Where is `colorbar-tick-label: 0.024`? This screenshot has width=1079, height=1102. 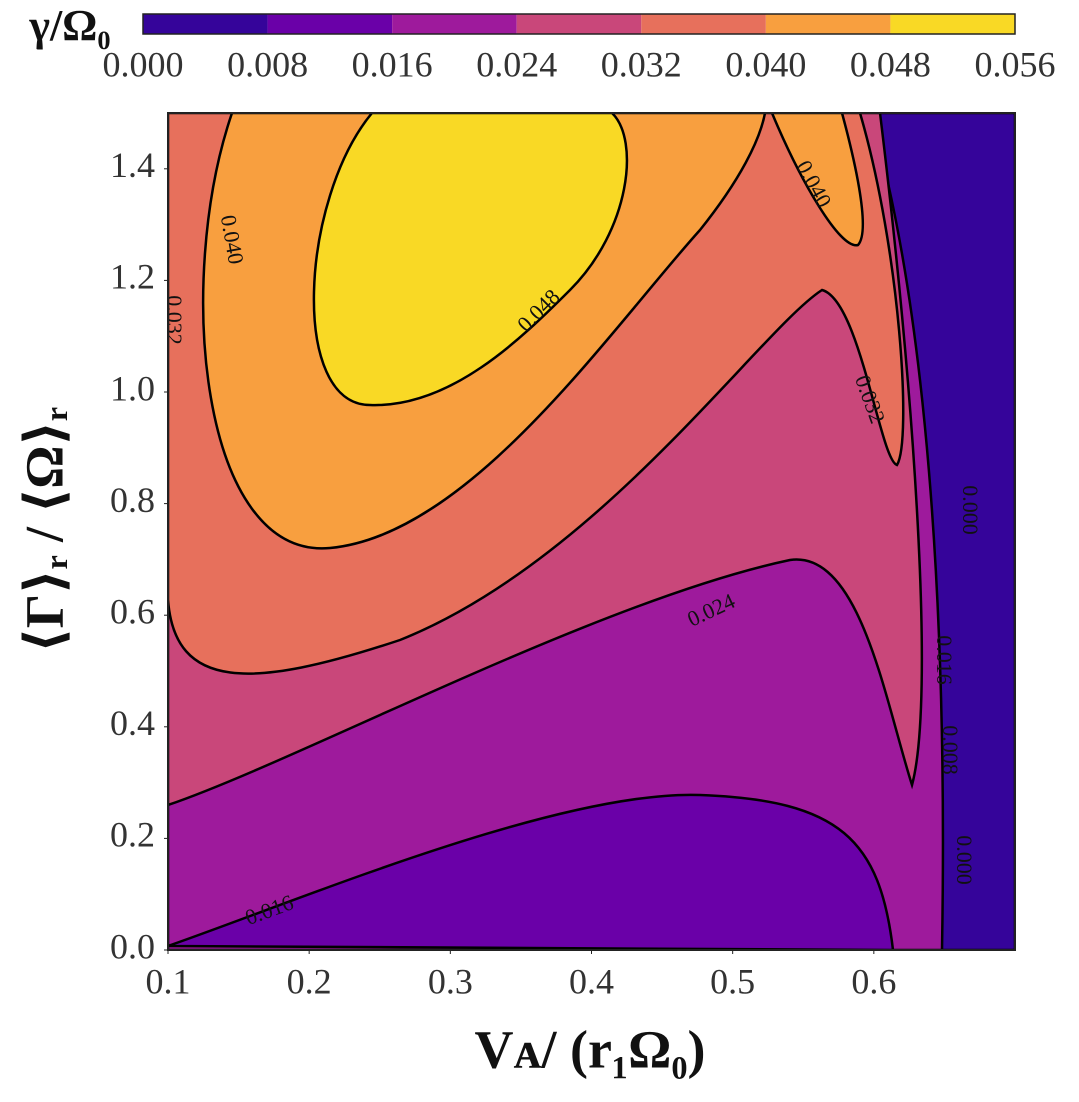
colorbar-tick-label: 0.024 is located at coordinates (516, 64).